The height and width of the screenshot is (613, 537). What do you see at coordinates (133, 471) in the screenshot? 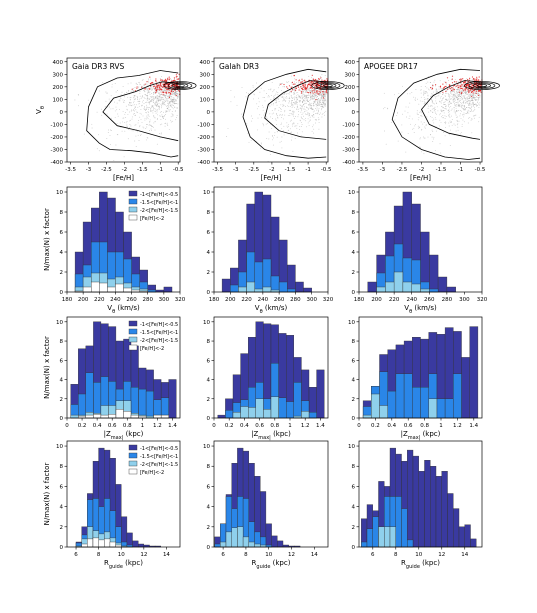
I see `legend-swatch` at bounding box center [133, 471].